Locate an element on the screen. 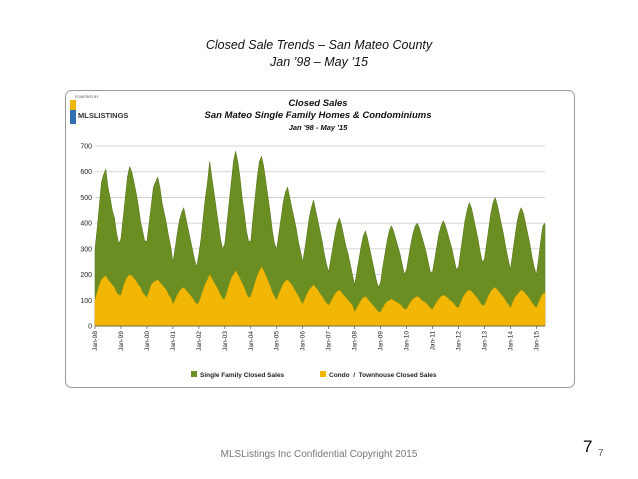  x-tick-label: Jan-14 is located at coordinates (510, 341).